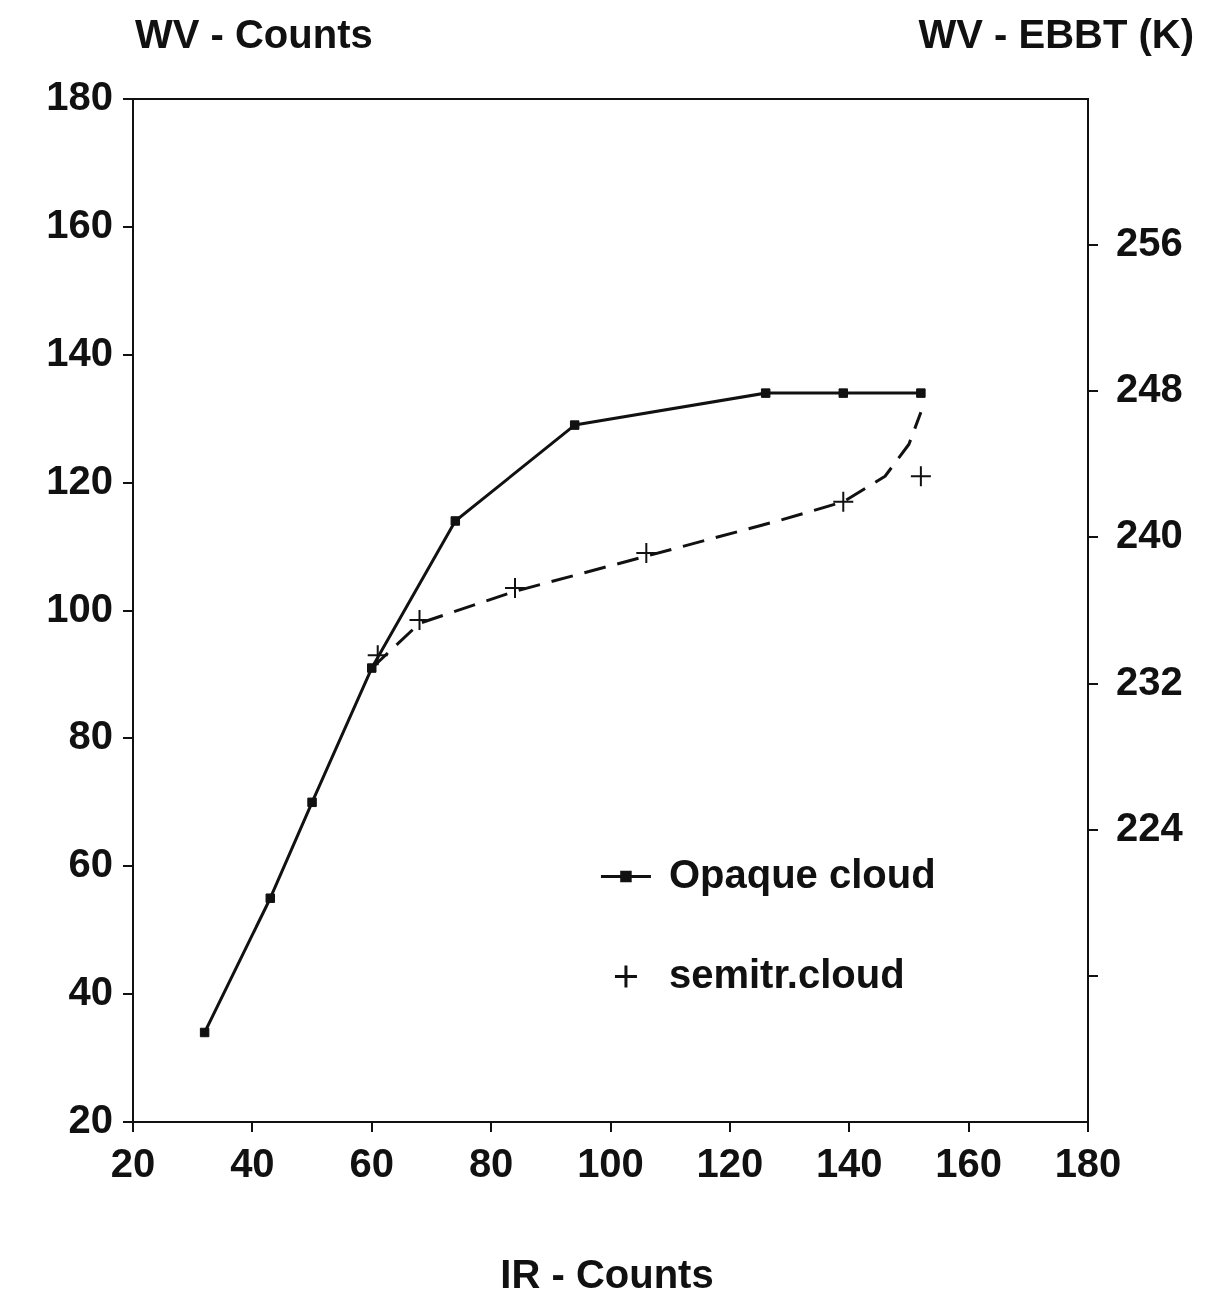  I want to click on x-tick-label: 60, so click(371, 1163).